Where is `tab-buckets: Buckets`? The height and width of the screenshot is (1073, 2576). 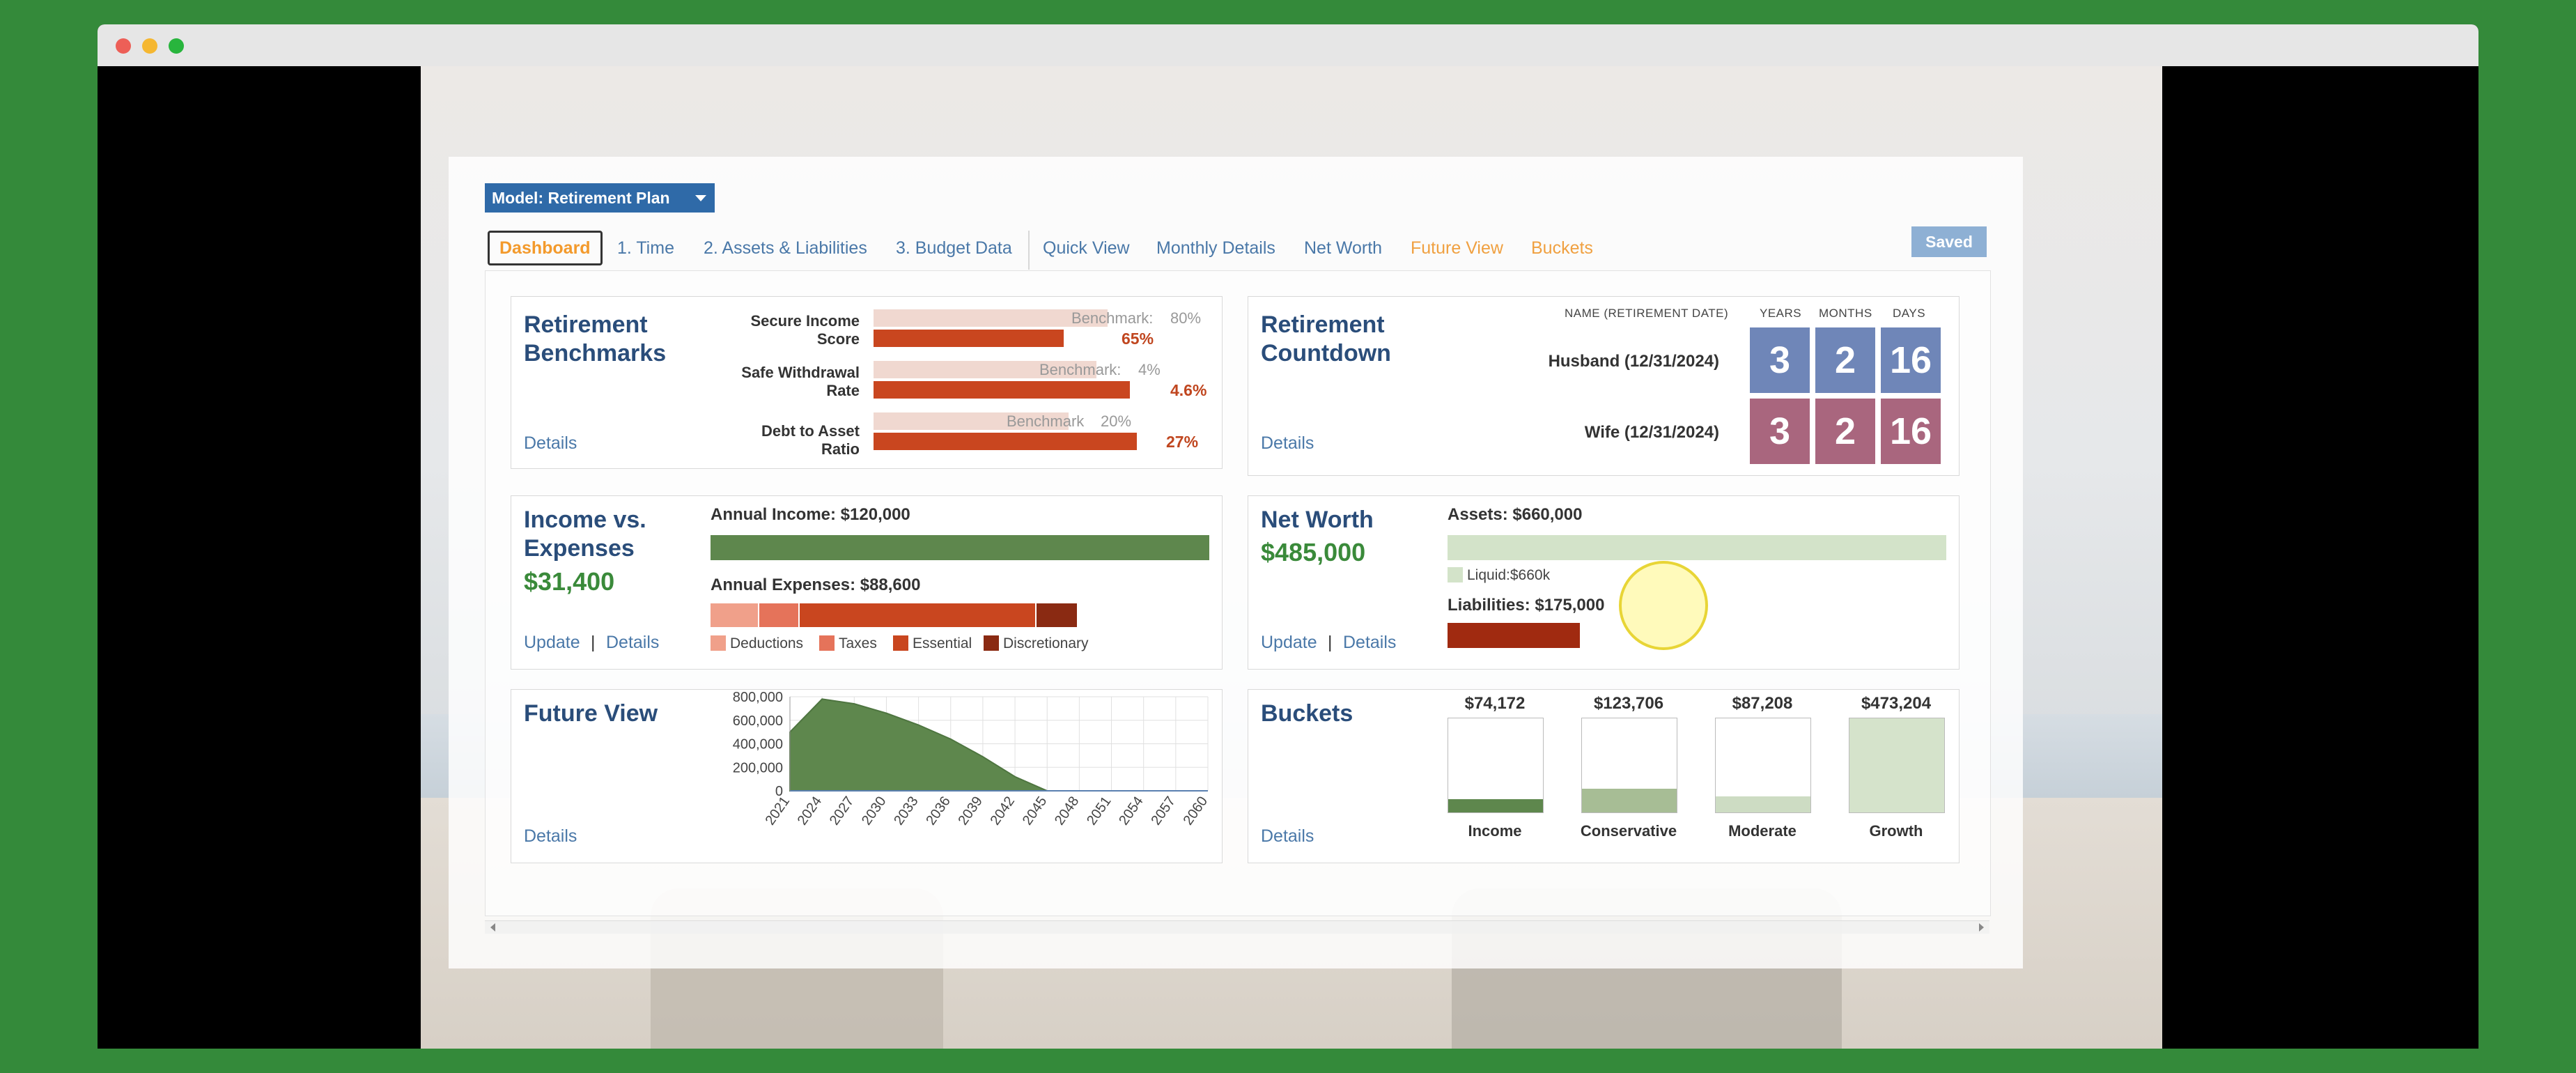 tab-buckets: Buckets is located at coordinates (1562, 248).